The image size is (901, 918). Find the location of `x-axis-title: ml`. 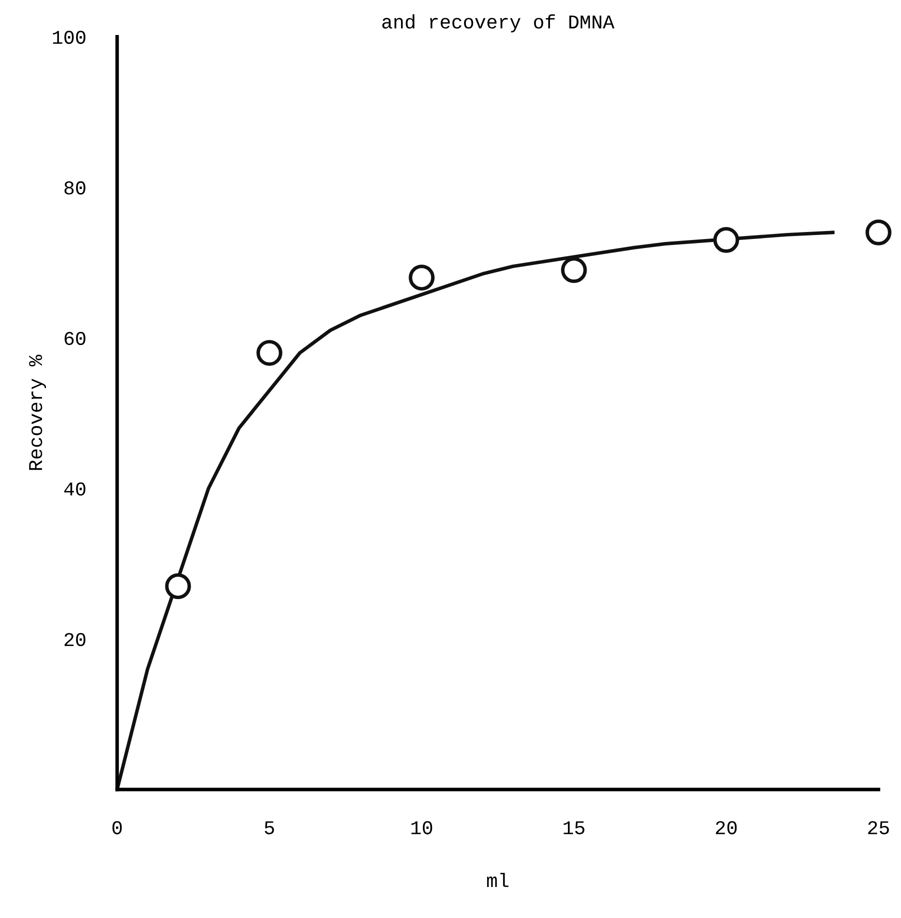

x-axis-title: ml is located at coordinates (497, 879).